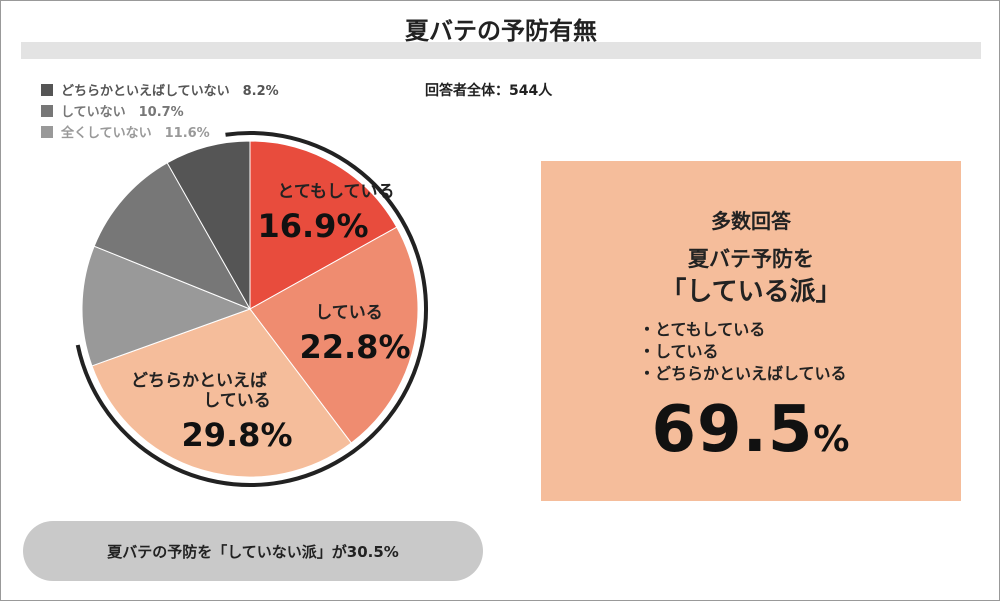 Image resolution: width=1000 pixels, height=601 pixels. What do you see at coordinates (743, 352) in the screenshot?
I see `callout-list: ・とてもしている ・している ・どちらかといえばしている` at bounding box center [743, 352].